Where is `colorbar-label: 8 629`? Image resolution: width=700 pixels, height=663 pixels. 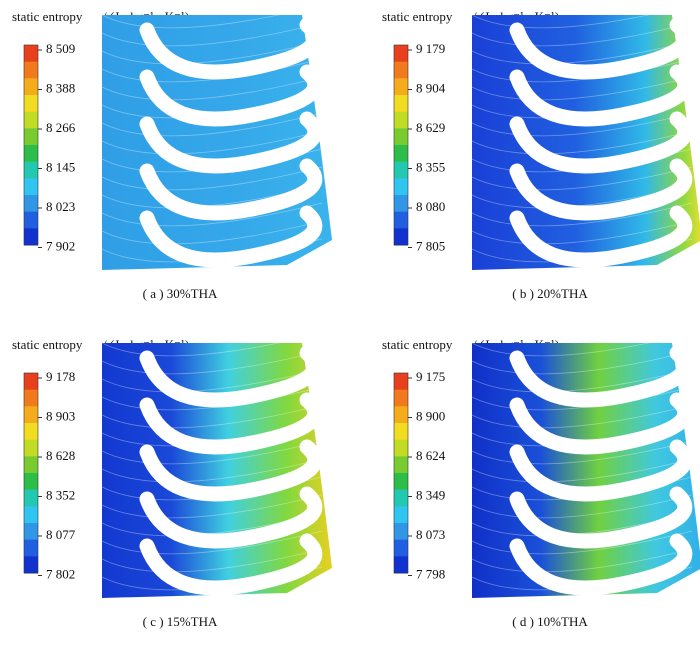
colorbar-label: 8 629 is located at coordinates (430, 127).